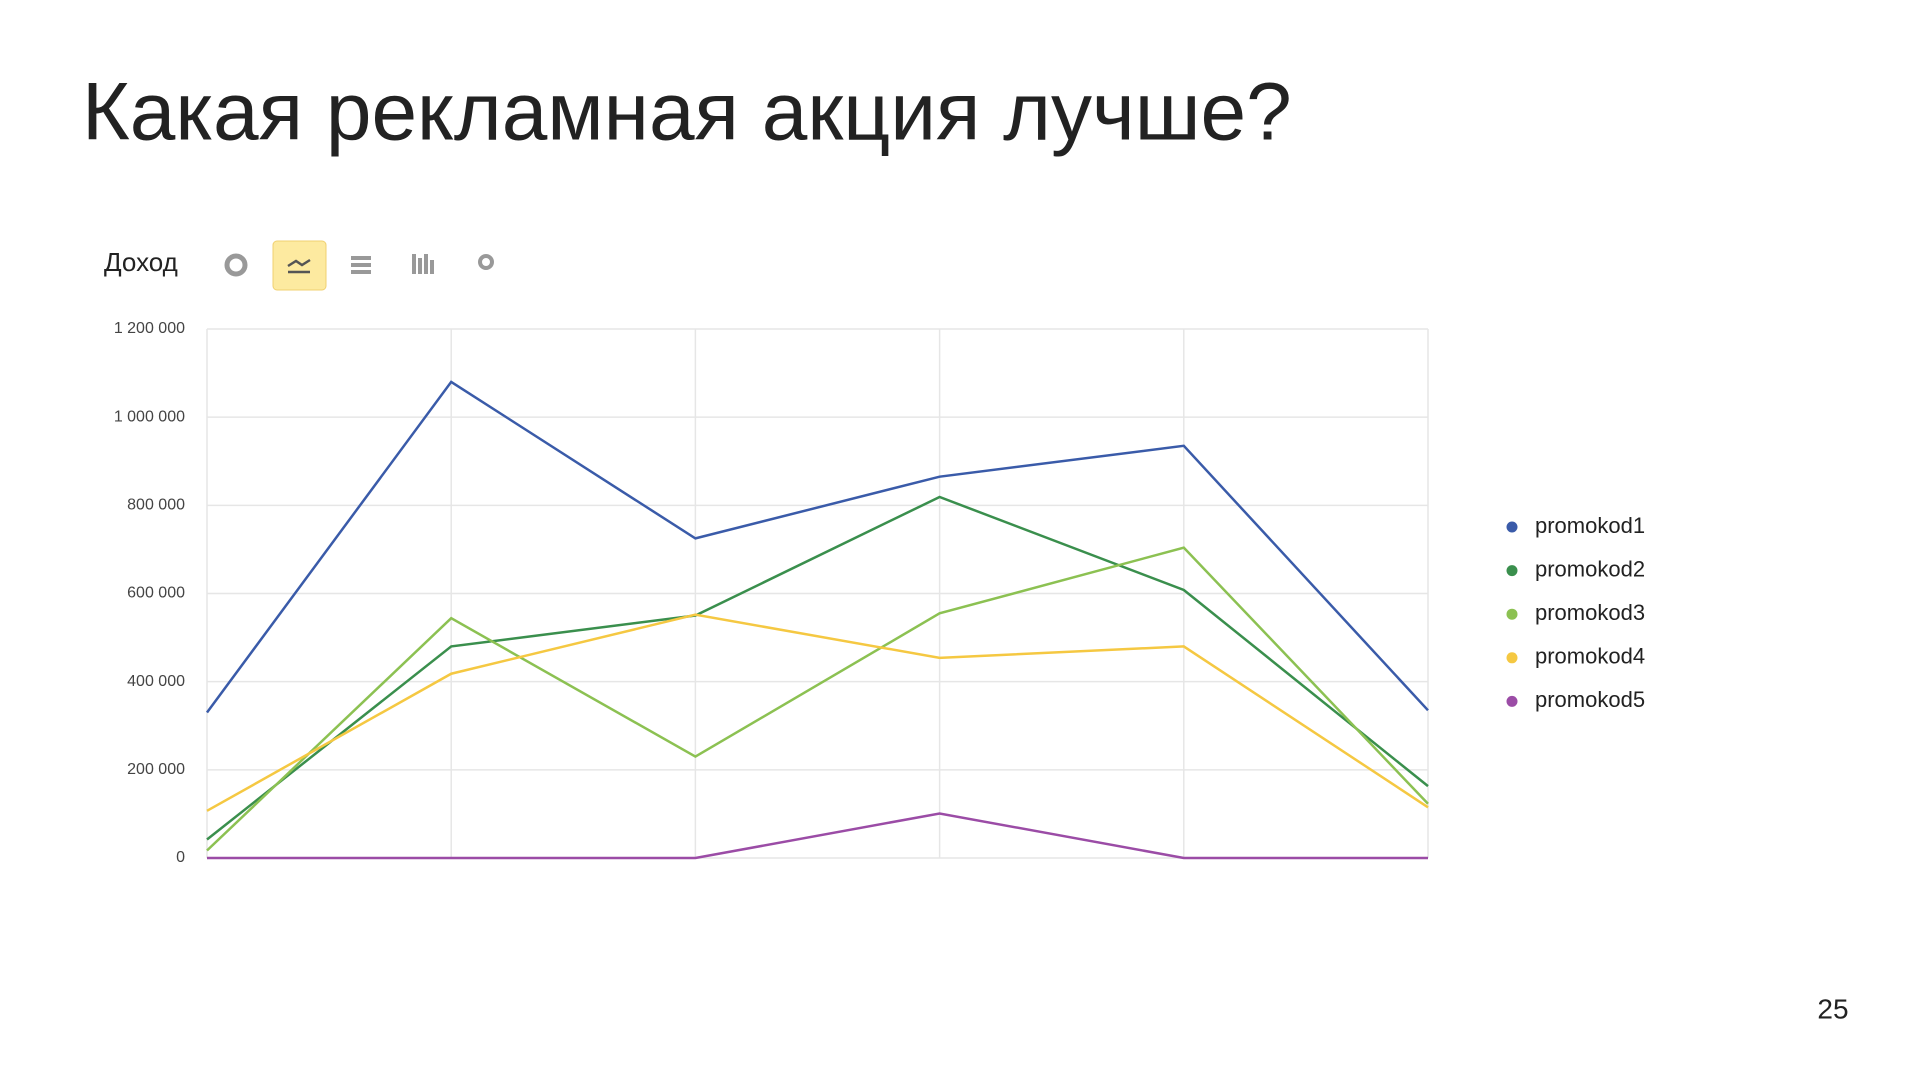  I want to click on page-number: 25, so click(1832, 1008).